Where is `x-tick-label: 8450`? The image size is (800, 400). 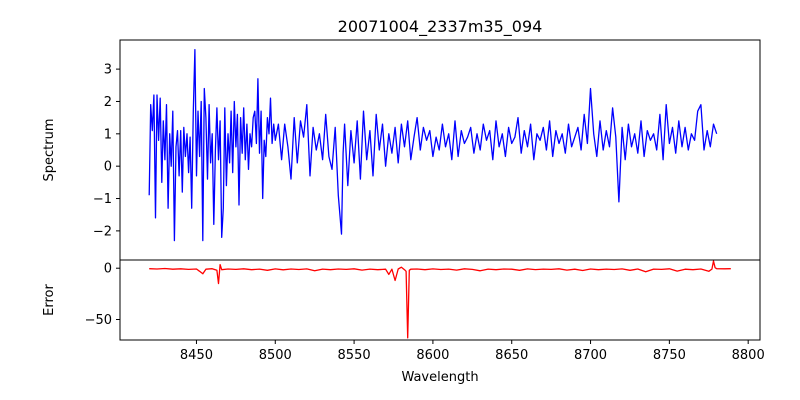
x-tick-label: 8450 is located at coordinates (196, 355).